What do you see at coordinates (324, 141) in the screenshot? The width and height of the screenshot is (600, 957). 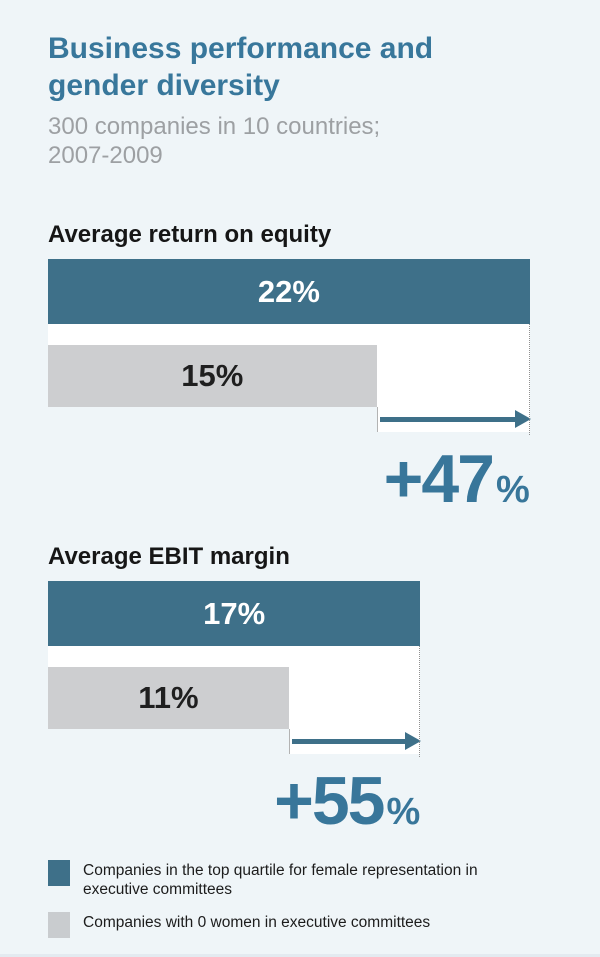 I see `page-subtitle: 300 companies in 10 countries; 2007-2009` at bounding box center [324, 141].